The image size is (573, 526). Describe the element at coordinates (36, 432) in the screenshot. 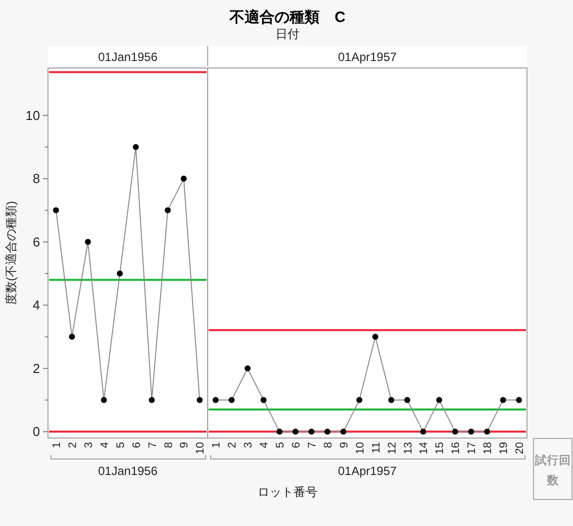

I see `y-tick-label: 0` at that location.